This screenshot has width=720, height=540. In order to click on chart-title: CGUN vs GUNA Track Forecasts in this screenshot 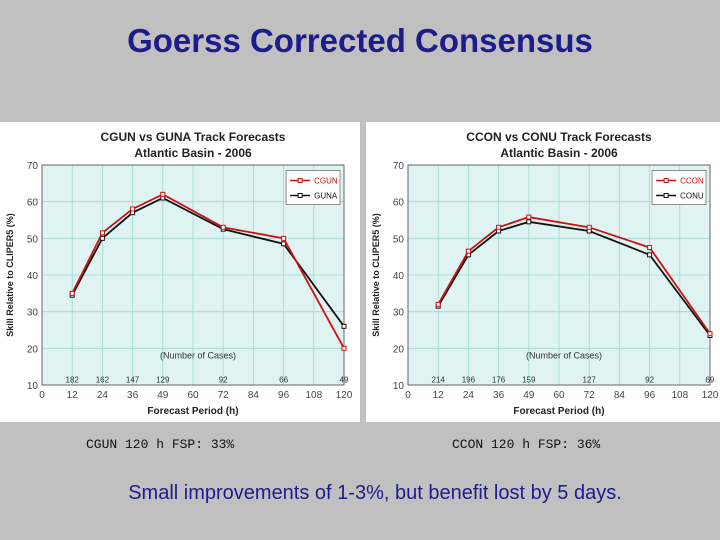, I will do `click(193, 137)`.